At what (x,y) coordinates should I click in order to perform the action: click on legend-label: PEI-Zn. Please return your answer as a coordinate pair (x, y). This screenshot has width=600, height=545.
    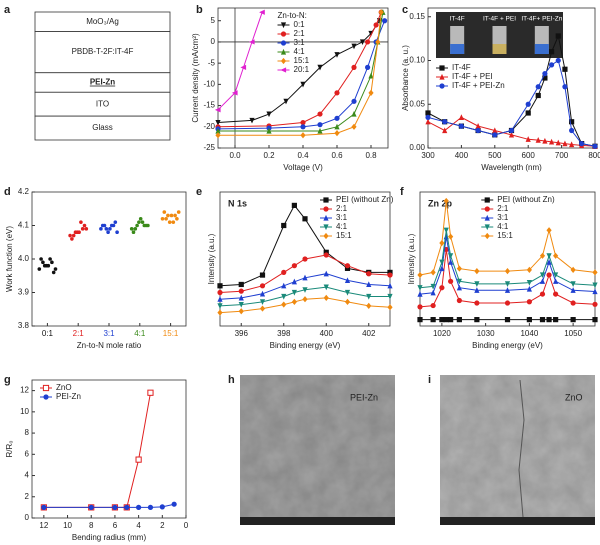
    Looking at the image, I should click on (68, 396).